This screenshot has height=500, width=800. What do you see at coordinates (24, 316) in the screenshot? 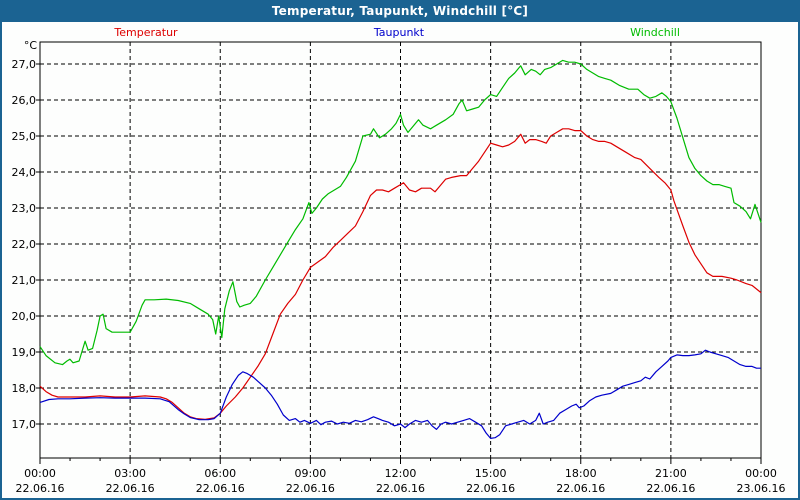
I see `y-tick-label: 20,0` at bounding box center [24, 316].